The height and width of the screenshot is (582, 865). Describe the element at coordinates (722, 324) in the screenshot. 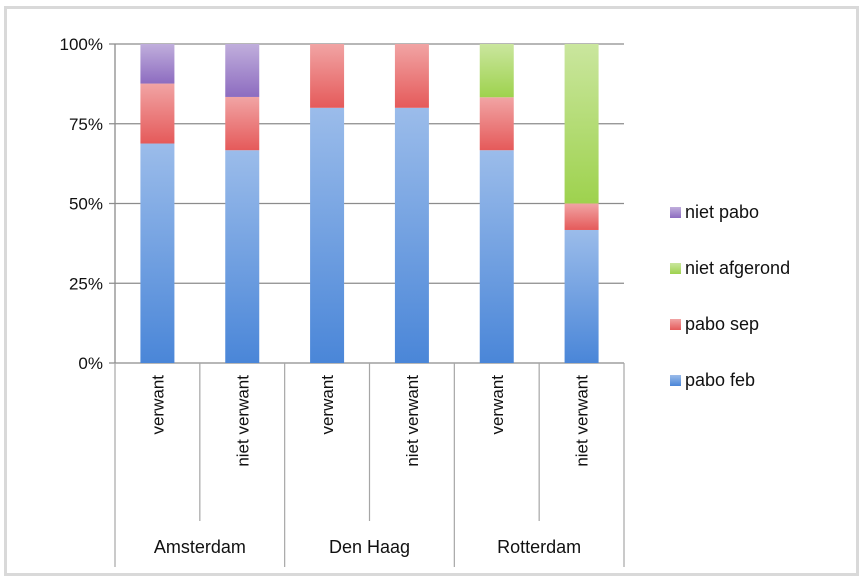

I see `legend-label: pabo sep` at that location.